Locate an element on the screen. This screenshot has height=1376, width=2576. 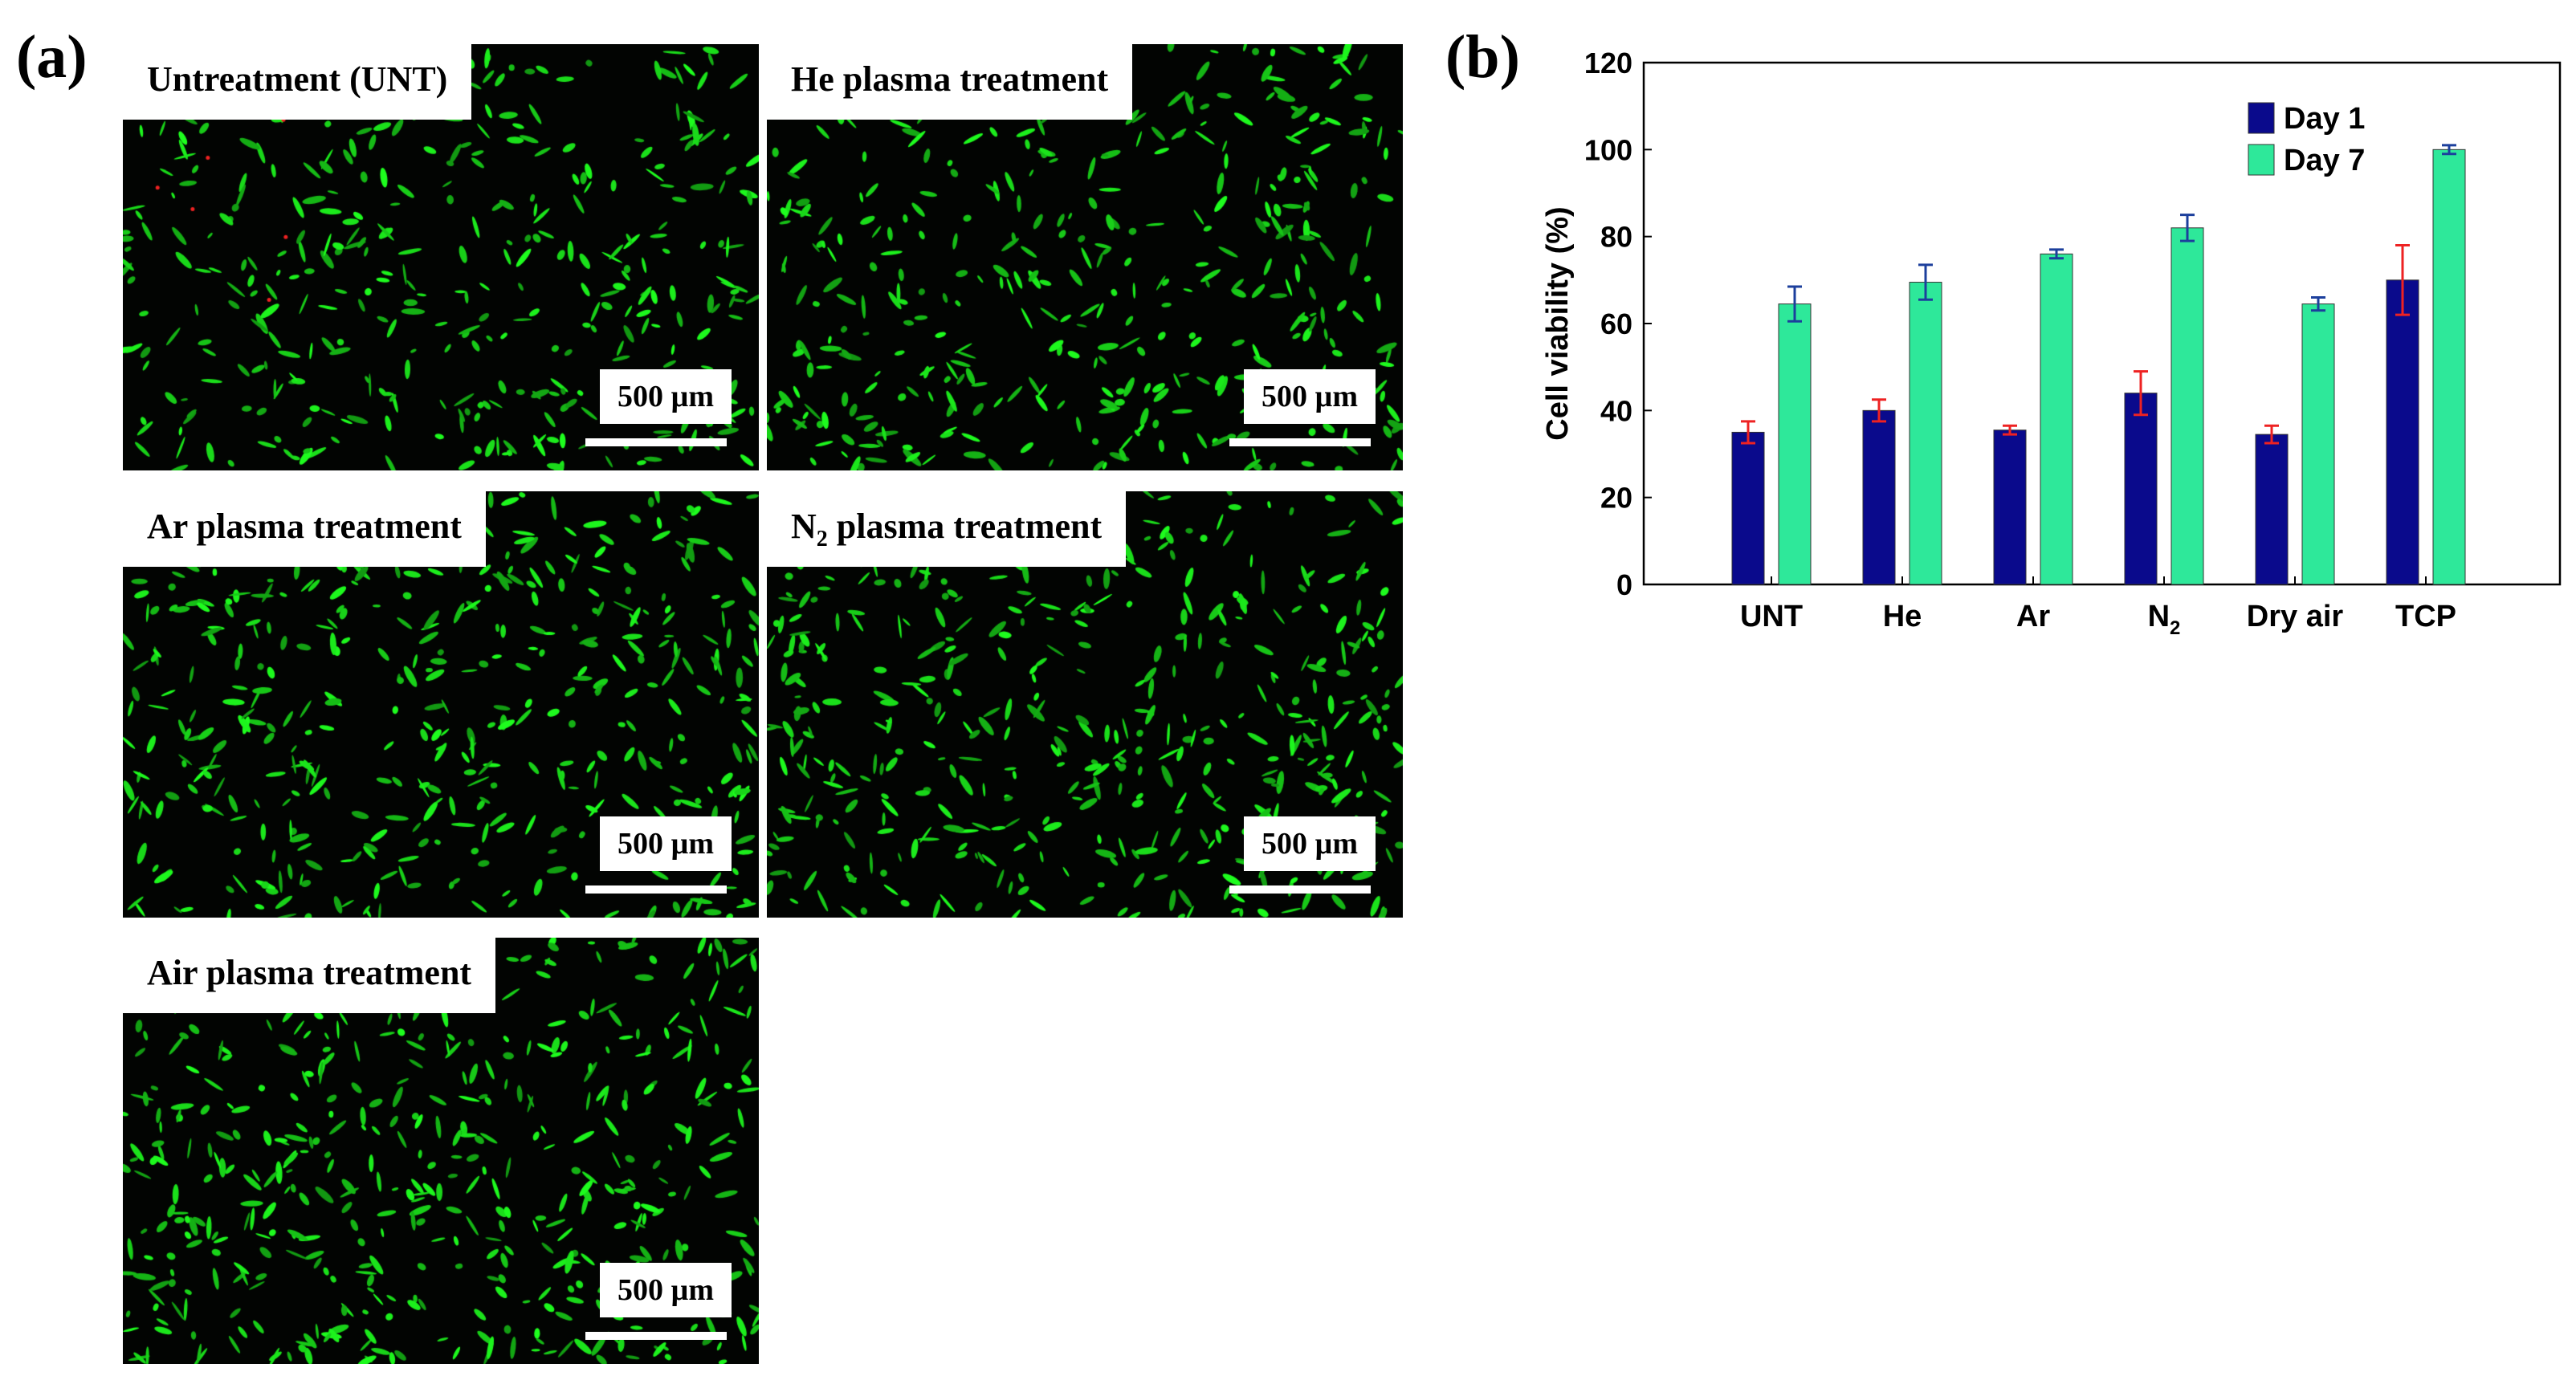
y-tick-label: 20 is located at coordinates (1616, 498).